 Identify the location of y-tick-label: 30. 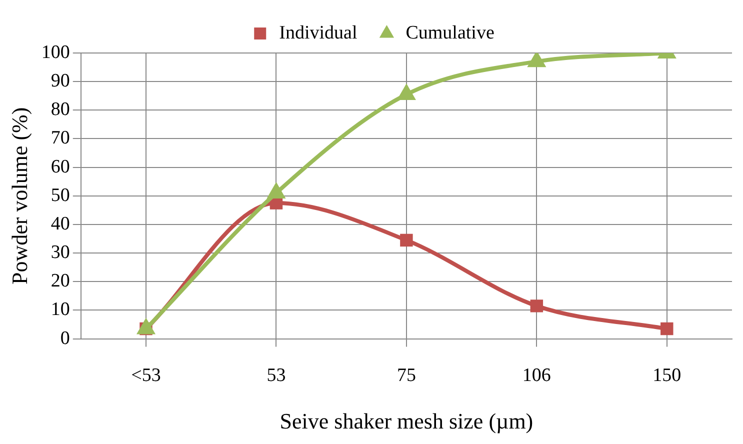
(60, 253).